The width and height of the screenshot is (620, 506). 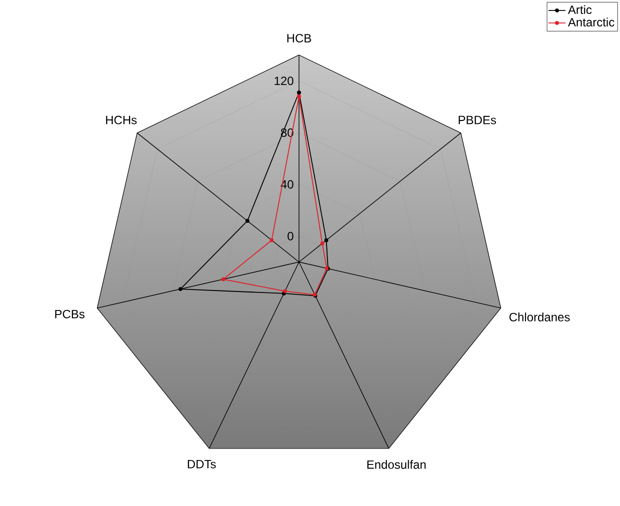 I want to click on spoke-label: HCB, so click(x=299, y=38).